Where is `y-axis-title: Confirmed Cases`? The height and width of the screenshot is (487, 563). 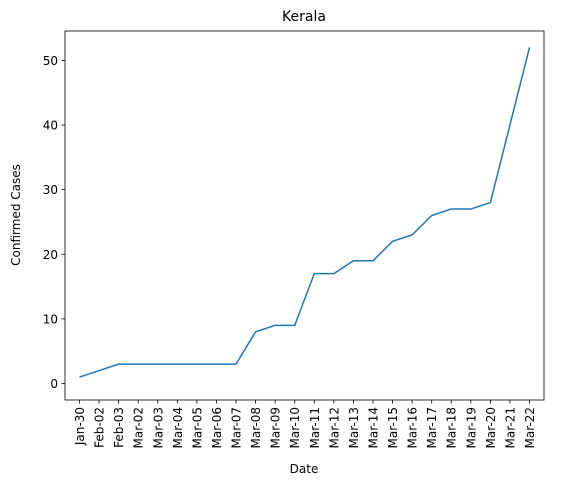
y-axis-title: Confirmed Cases is located at coordinates (16, 215).